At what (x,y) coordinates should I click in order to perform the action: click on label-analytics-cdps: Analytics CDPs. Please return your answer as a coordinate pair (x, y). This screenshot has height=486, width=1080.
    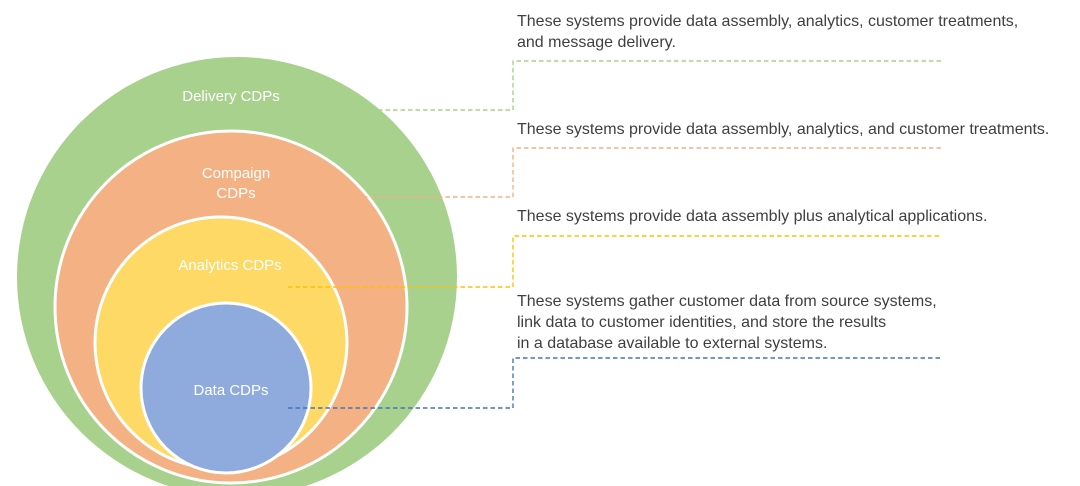
    Looking at the image, I should click on (229, 265).